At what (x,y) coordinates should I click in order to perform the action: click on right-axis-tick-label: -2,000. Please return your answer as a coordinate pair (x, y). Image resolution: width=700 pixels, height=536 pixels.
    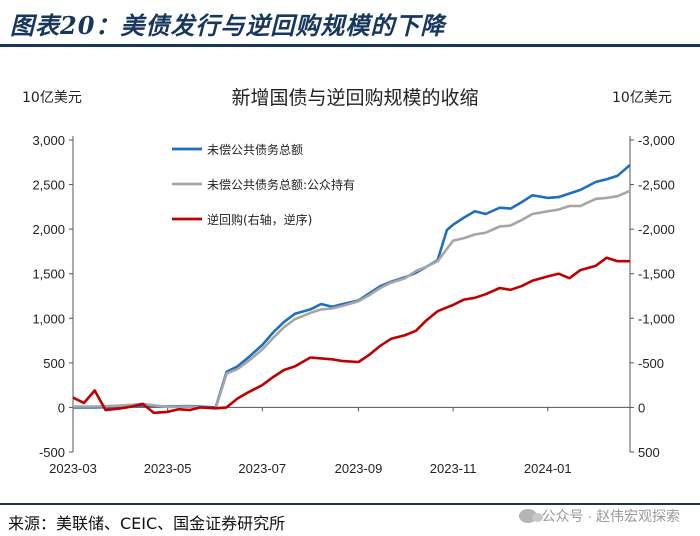
    Looking at the image, I should click on (656, 229).